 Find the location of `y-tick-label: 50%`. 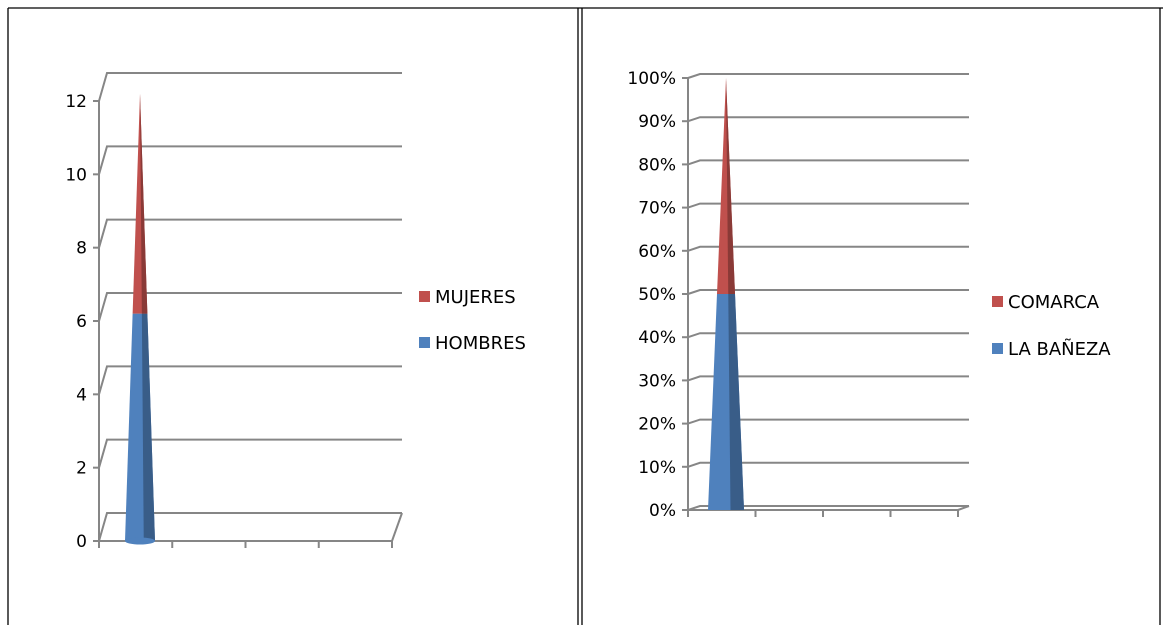

y-tick-label: 50% is located at coordinates (657, 295).